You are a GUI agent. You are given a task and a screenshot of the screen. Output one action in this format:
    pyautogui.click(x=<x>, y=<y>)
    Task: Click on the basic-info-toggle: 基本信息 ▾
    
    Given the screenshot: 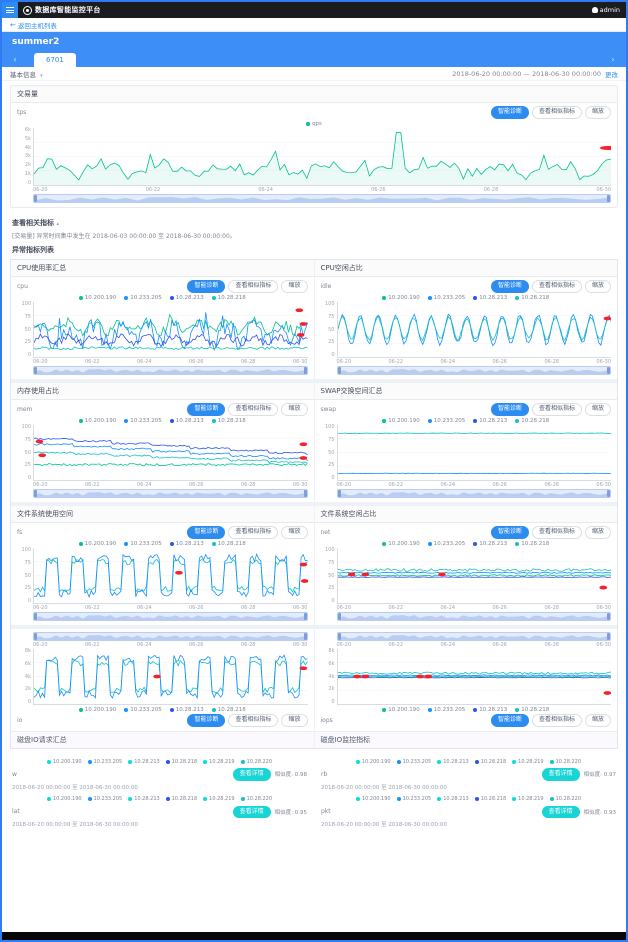 What is the action you would take?
    pyautogui.click(x=26, y=74)
    